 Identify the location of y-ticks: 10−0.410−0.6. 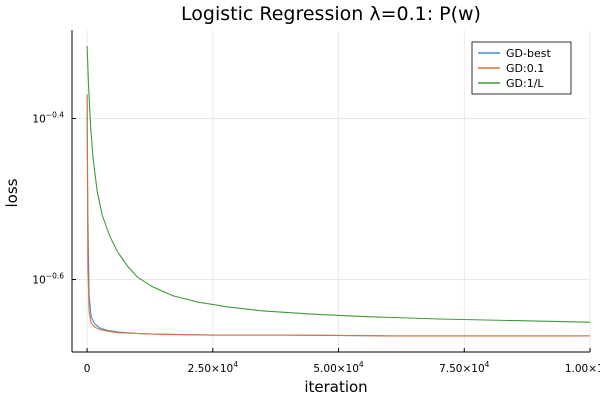
(54, 199).